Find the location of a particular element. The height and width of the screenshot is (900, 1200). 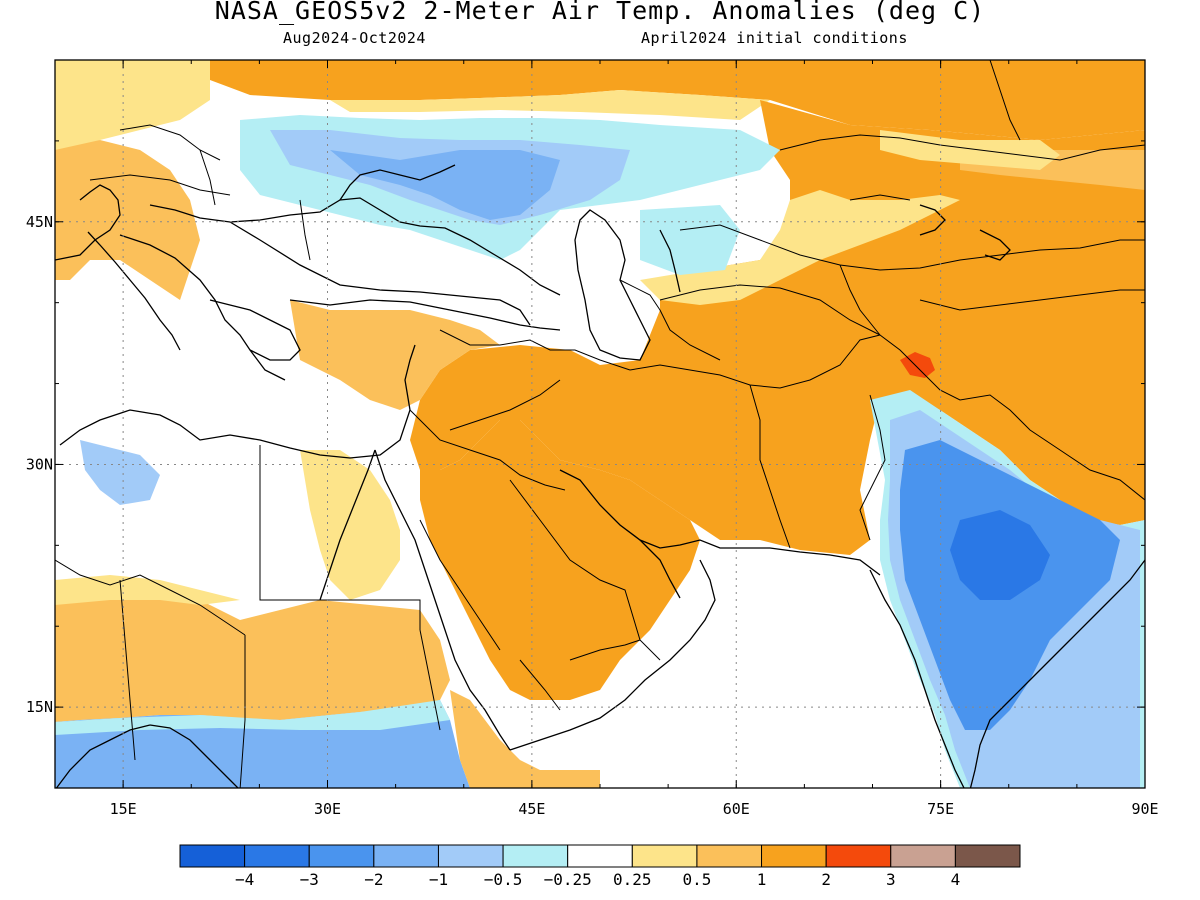

lon-tick-label: 90E is located at coordinates (1144, 809).